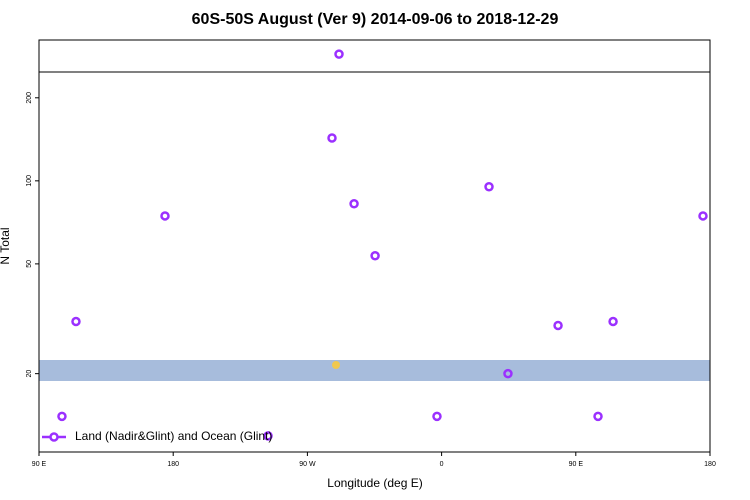 This screenshot has width=750, height=500. What do you see at coordinates (307, 464) in the screenshot?
I see `x-tick-label: 90 W` at bounding box center [307, 464].